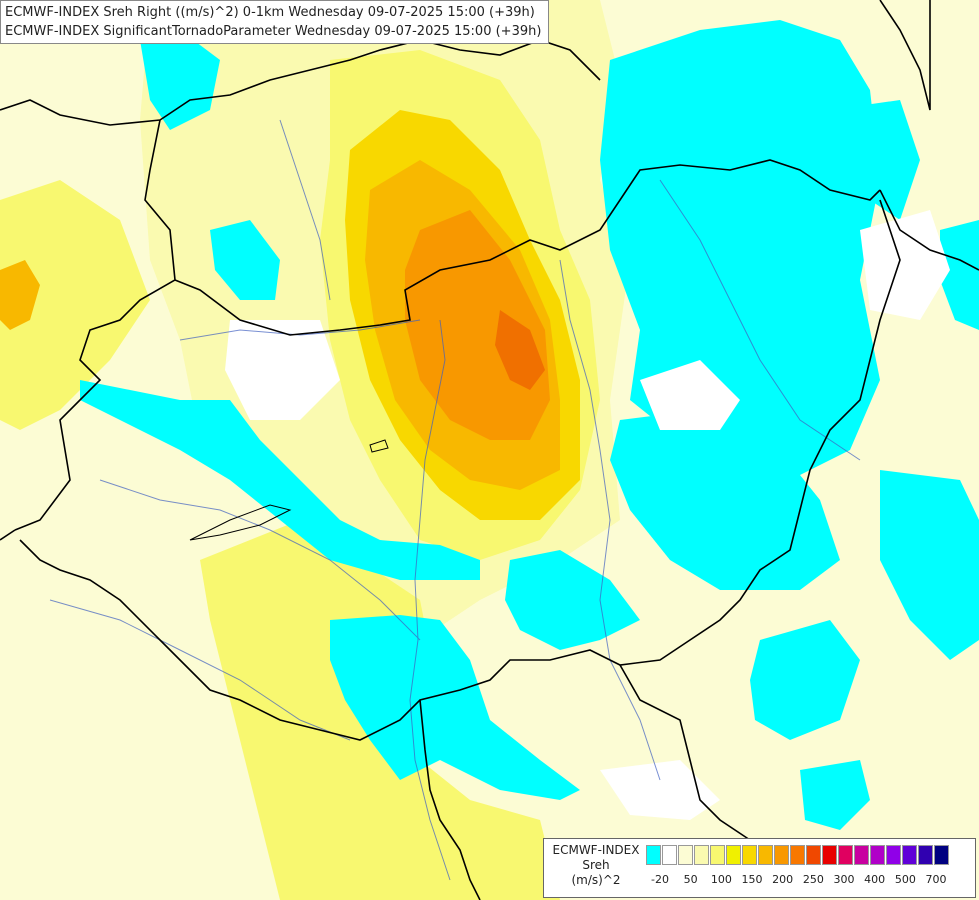 The width and height of the screenshot is (979, 900). I want to click on sreh-band-west-core, so click(20, 295).